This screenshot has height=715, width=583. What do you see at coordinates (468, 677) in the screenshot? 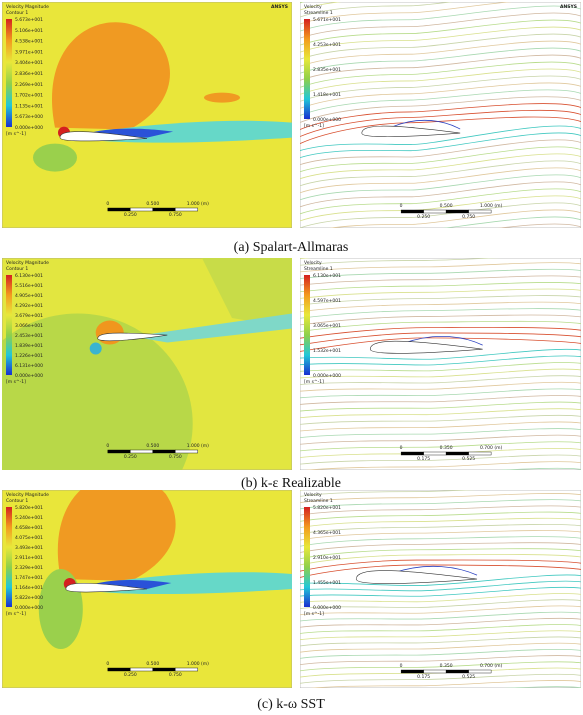
I see `scale-label: 0.525` at bounding box center [468, 677].